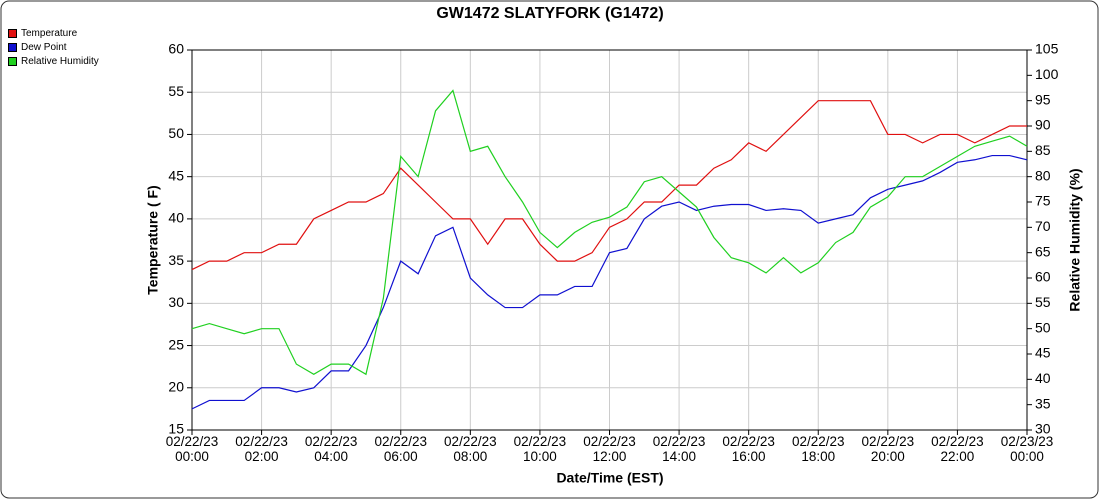  Describe the element at coordinates (192, 449) in the screenshot. I see `x-tick-label: 02/22/23 00:00` at that location.